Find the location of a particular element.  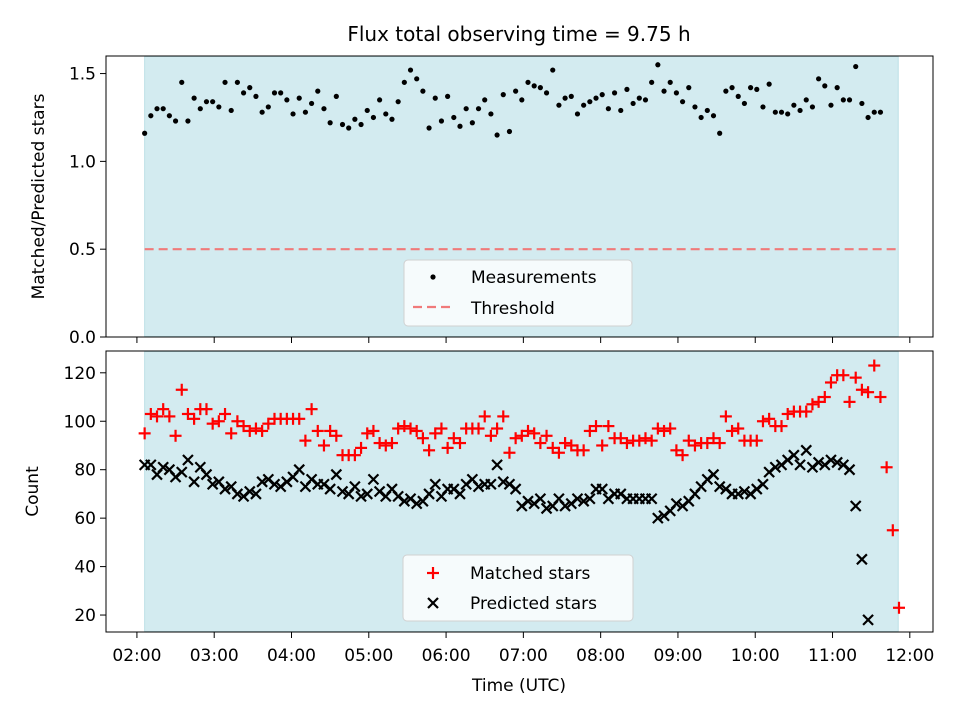

x-tick-label: 02:00 is located at coordinates (136, 656).